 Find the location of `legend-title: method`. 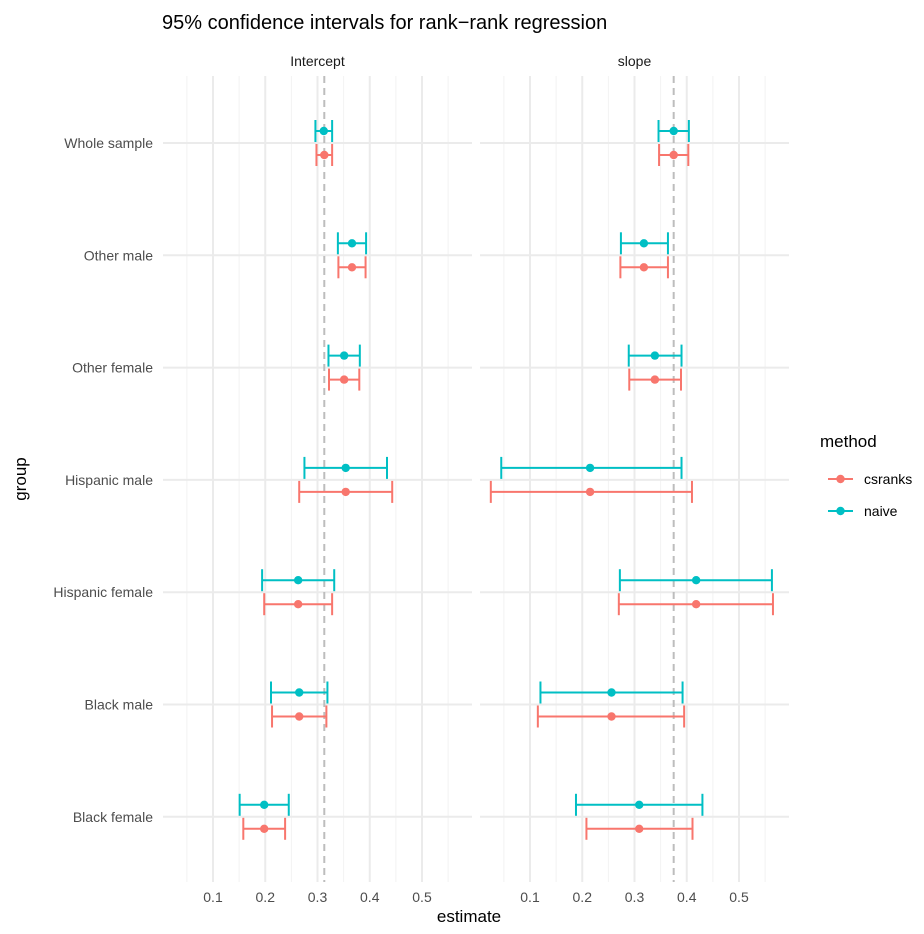

legend-title: method is located at coordinates (848, 441).